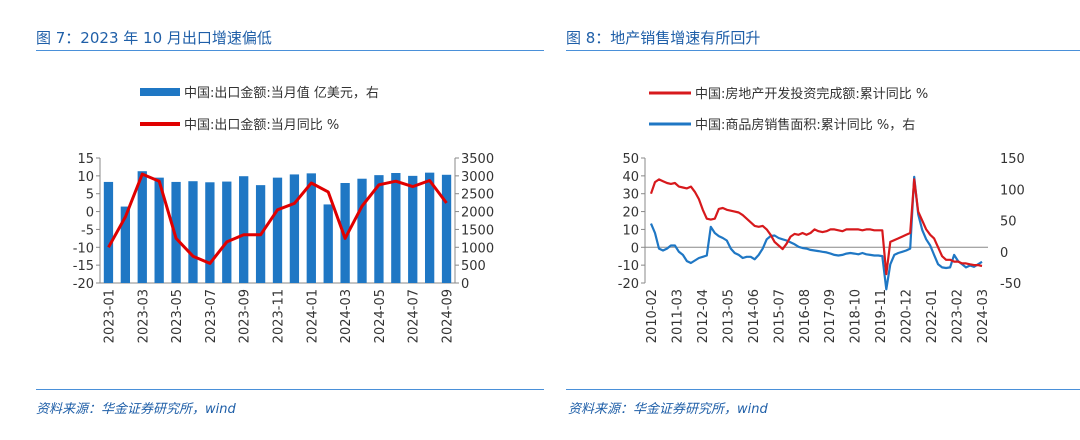  What do you see at coordinates (805, 316) in the screenshot?
I see `x-tick-label: 2016-08` at bounding box center [805, 316].